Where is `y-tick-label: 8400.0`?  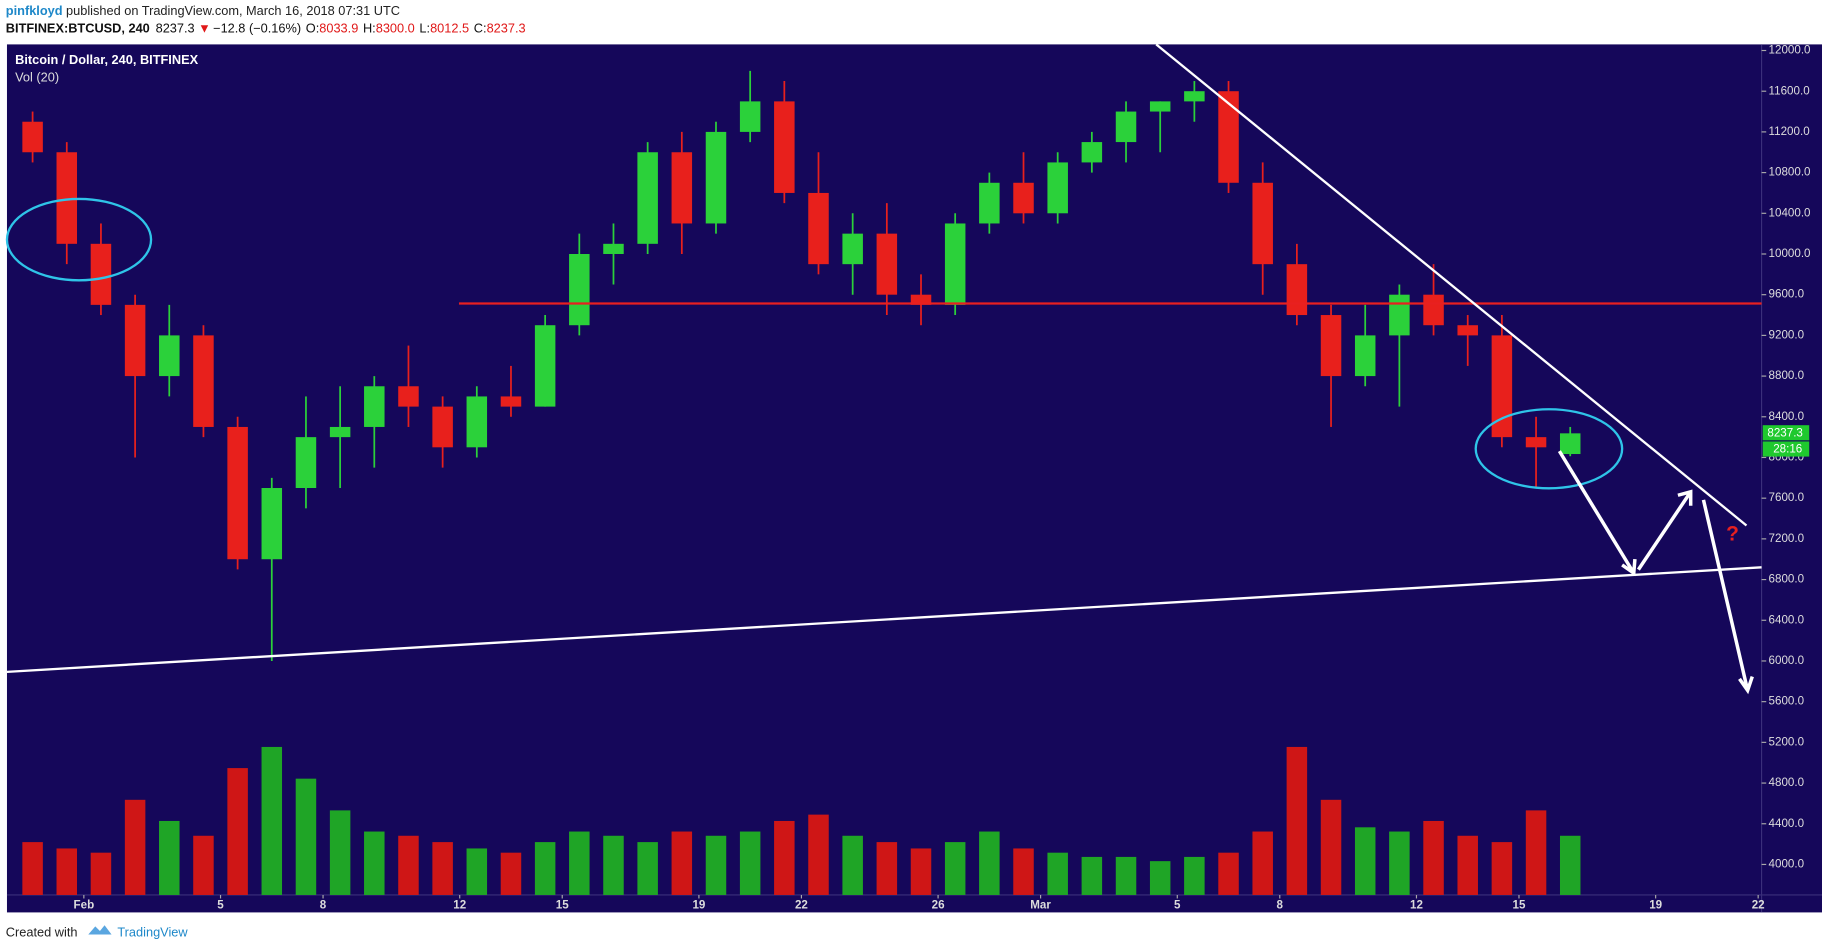 y-tick-label: 8400.0 is located at coordinates (1787, 416).